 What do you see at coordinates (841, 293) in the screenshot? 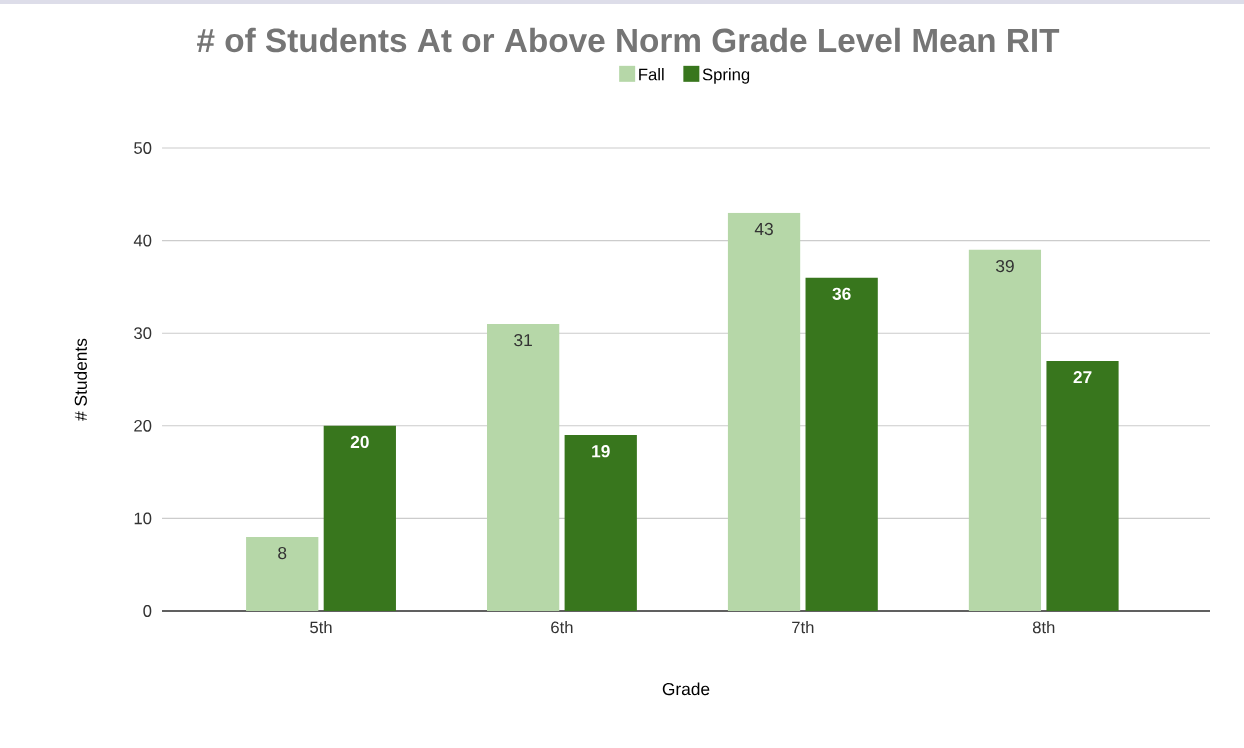
I see `data-label: 36` at bounding box center [841, 293].